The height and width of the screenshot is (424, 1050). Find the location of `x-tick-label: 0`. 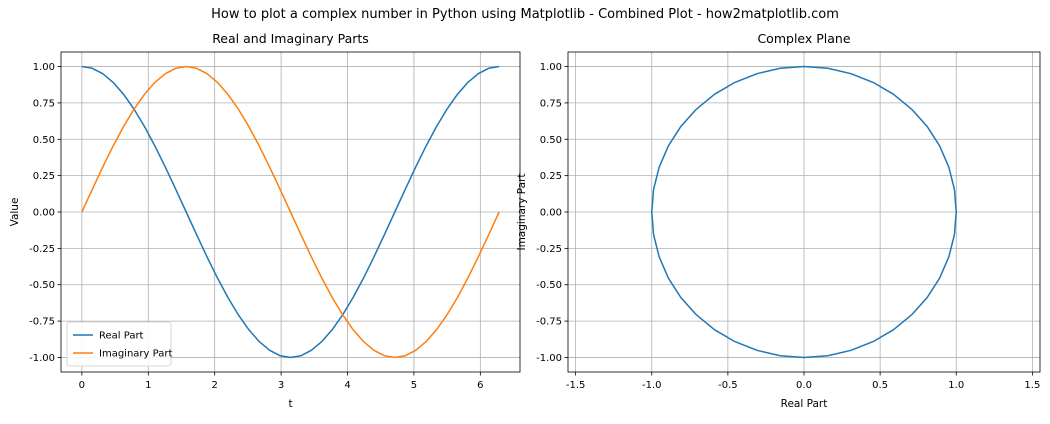

x-tick-label: 0 is located at coordinates (82, 385).